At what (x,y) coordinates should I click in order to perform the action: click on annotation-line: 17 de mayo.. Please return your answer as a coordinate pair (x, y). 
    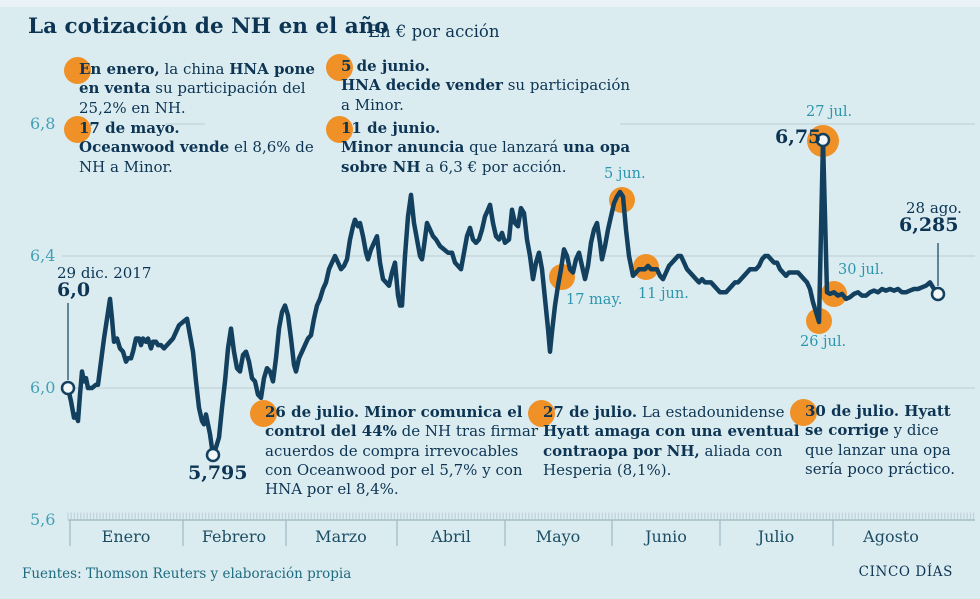
    Looking at the image, I should click on (129, 128).